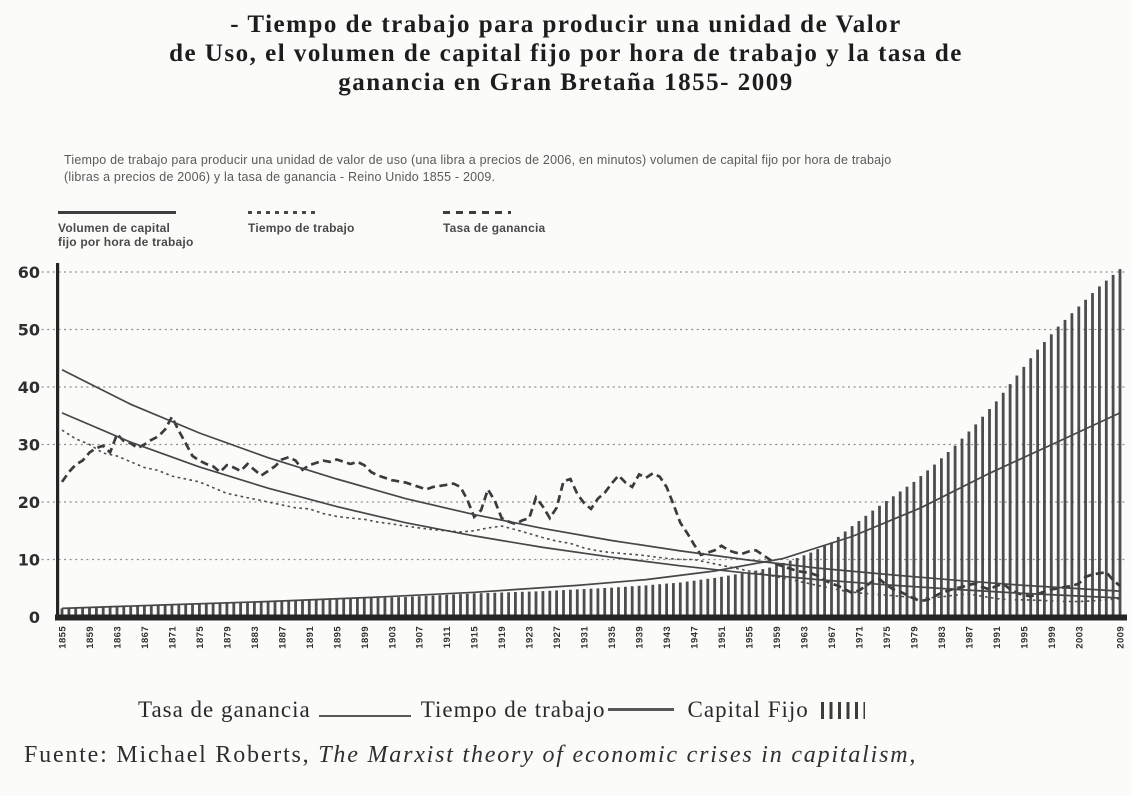 This screenshot has height=796, width=1132. I want to click on x-tick-label-1999: 1999, so click(1052, 637).